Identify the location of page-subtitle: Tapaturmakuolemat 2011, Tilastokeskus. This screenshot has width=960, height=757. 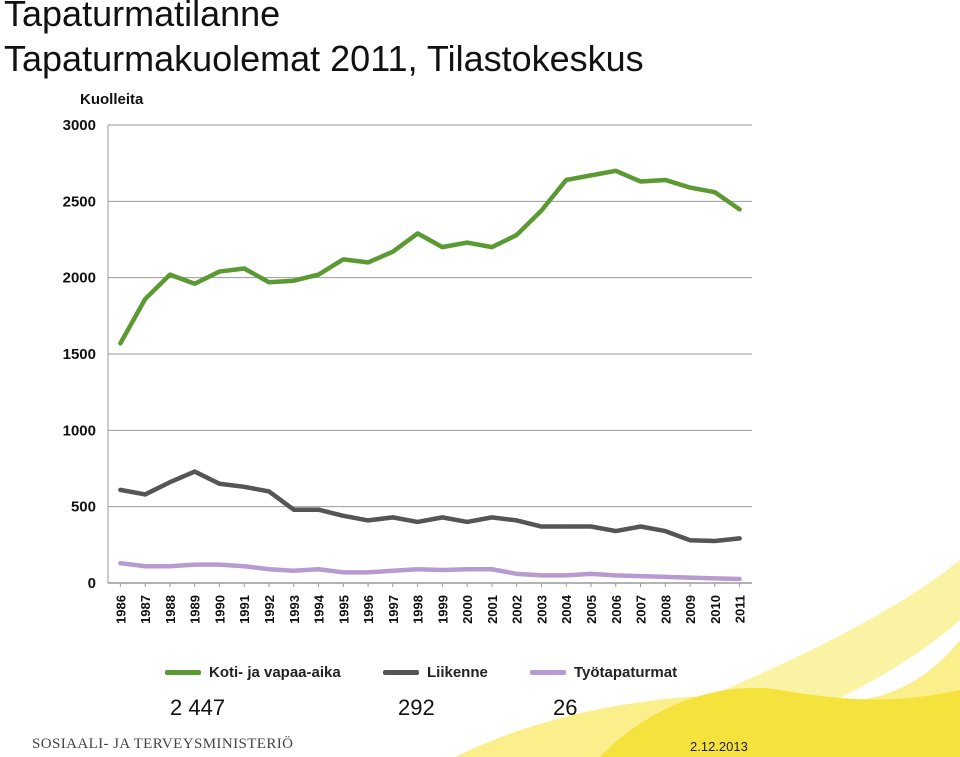
(324, 58).